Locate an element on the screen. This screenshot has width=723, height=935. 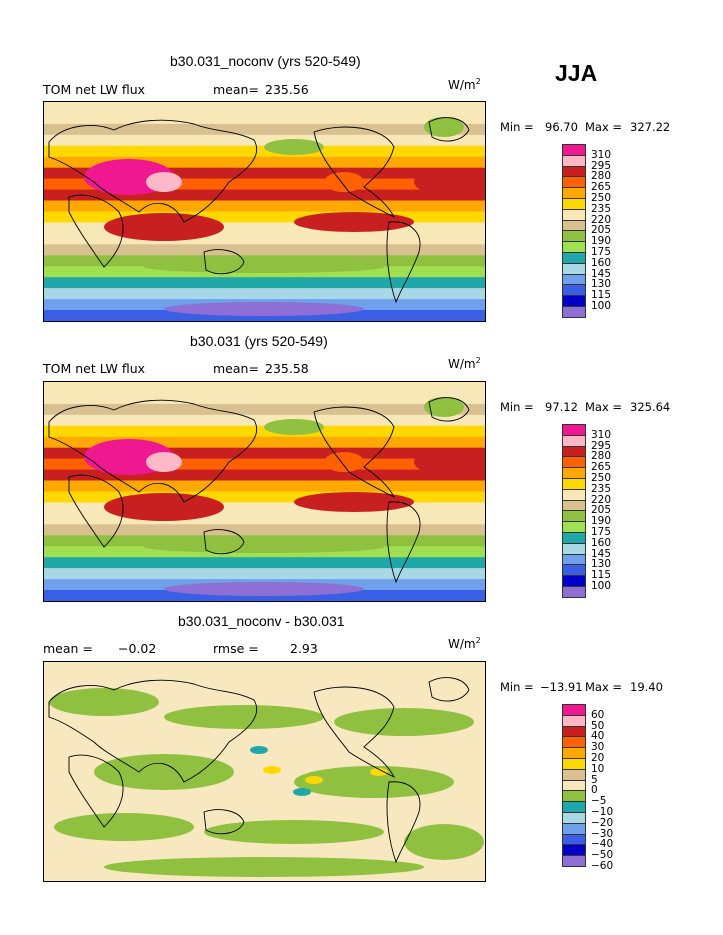
panel2-colorbar-tick-label: 295 is located at coordinates (601, 445).